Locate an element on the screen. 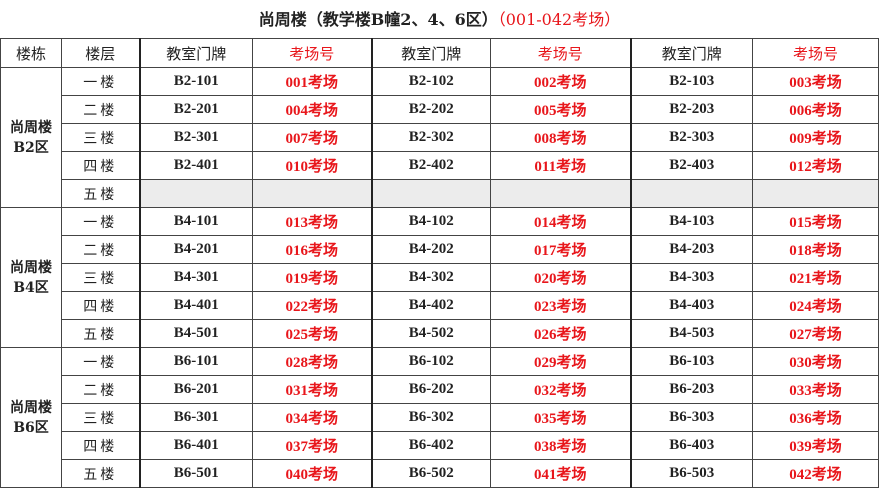  table-row: 二楼 B4-201 016考场 B4-202 017考场 B4-203 018考场 is located at coordinates (440, 249).